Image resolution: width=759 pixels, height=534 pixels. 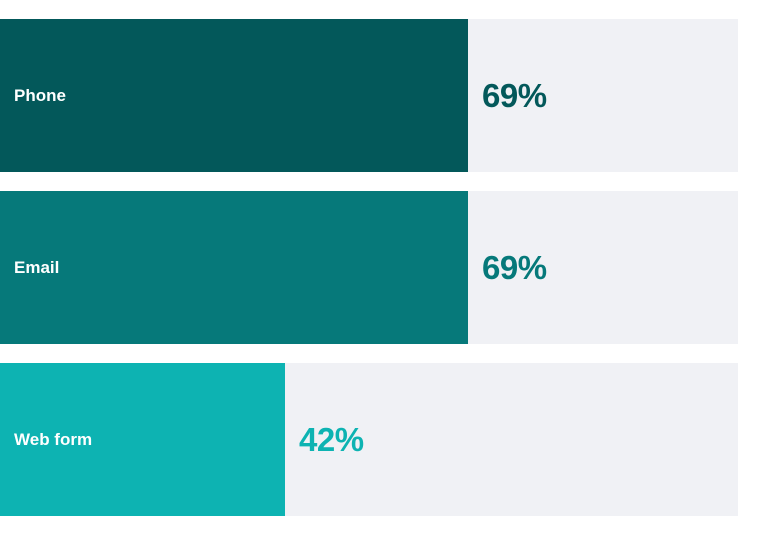 I want to click on bar-category-label: Email, so click(x=37, y=267).